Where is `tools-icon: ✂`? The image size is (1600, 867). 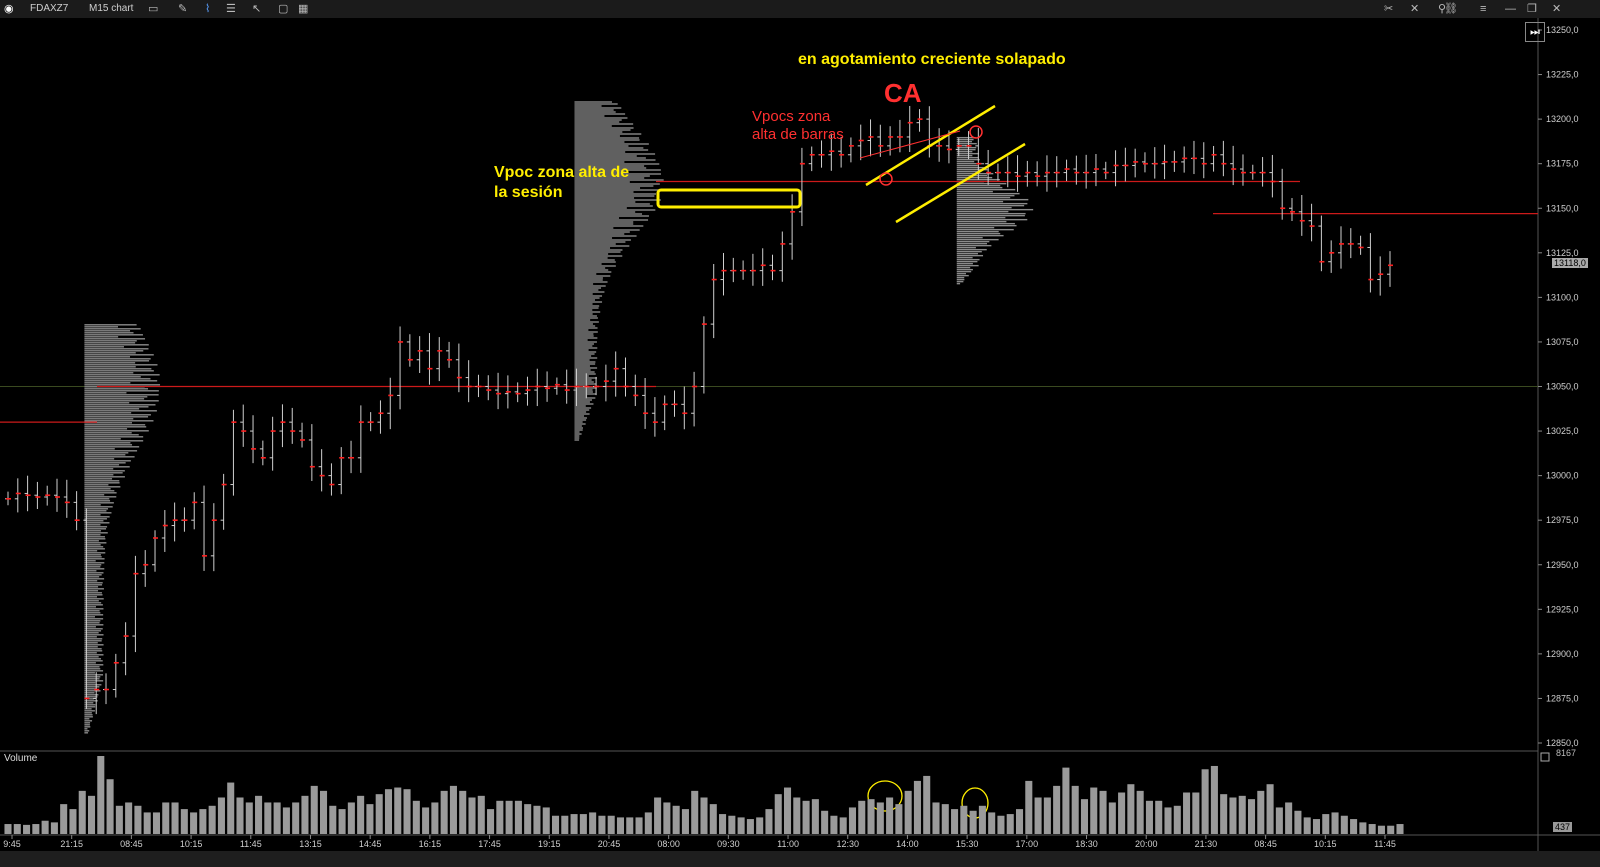
tools-icon: ✂ is located at coordinates (1389, 9).